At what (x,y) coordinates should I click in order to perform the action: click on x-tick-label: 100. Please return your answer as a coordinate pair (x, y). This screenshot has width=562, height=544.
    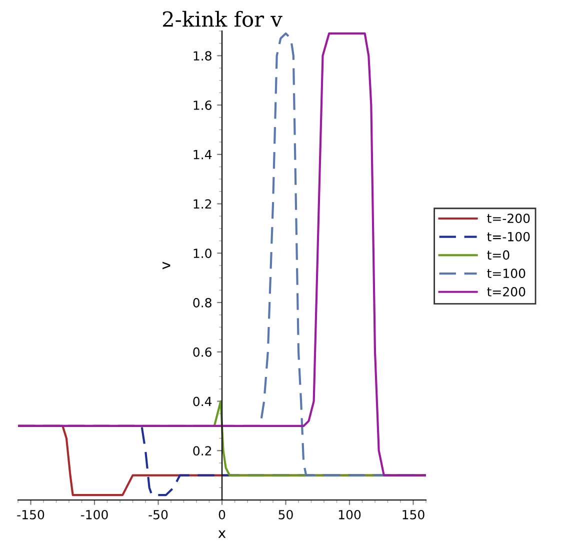
    Looking at the image, I should click on (349, 515).